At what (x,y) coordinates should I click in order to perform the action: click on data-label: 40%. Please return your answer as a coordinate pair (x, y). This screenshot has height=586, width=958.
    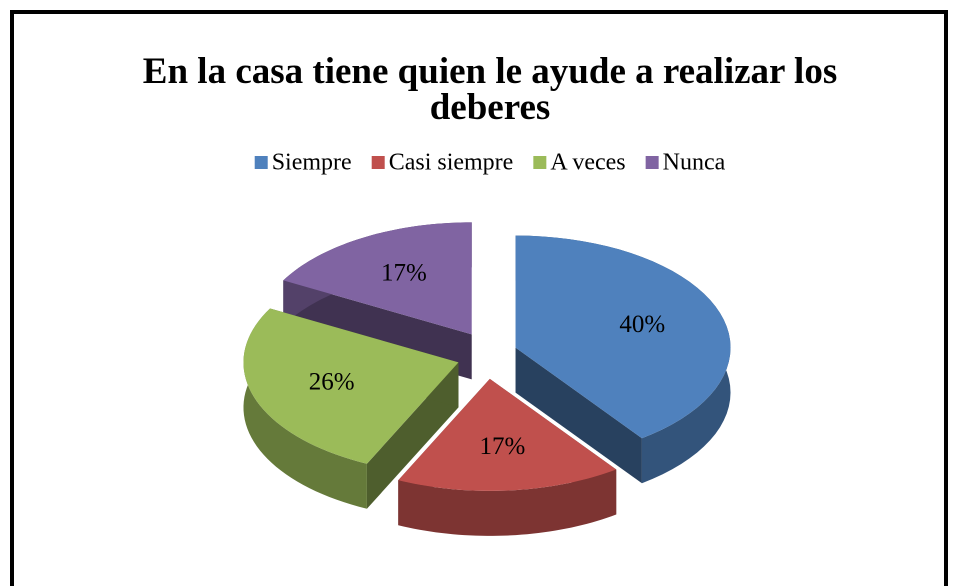
    Looking at the image, I should click on (642, 324).